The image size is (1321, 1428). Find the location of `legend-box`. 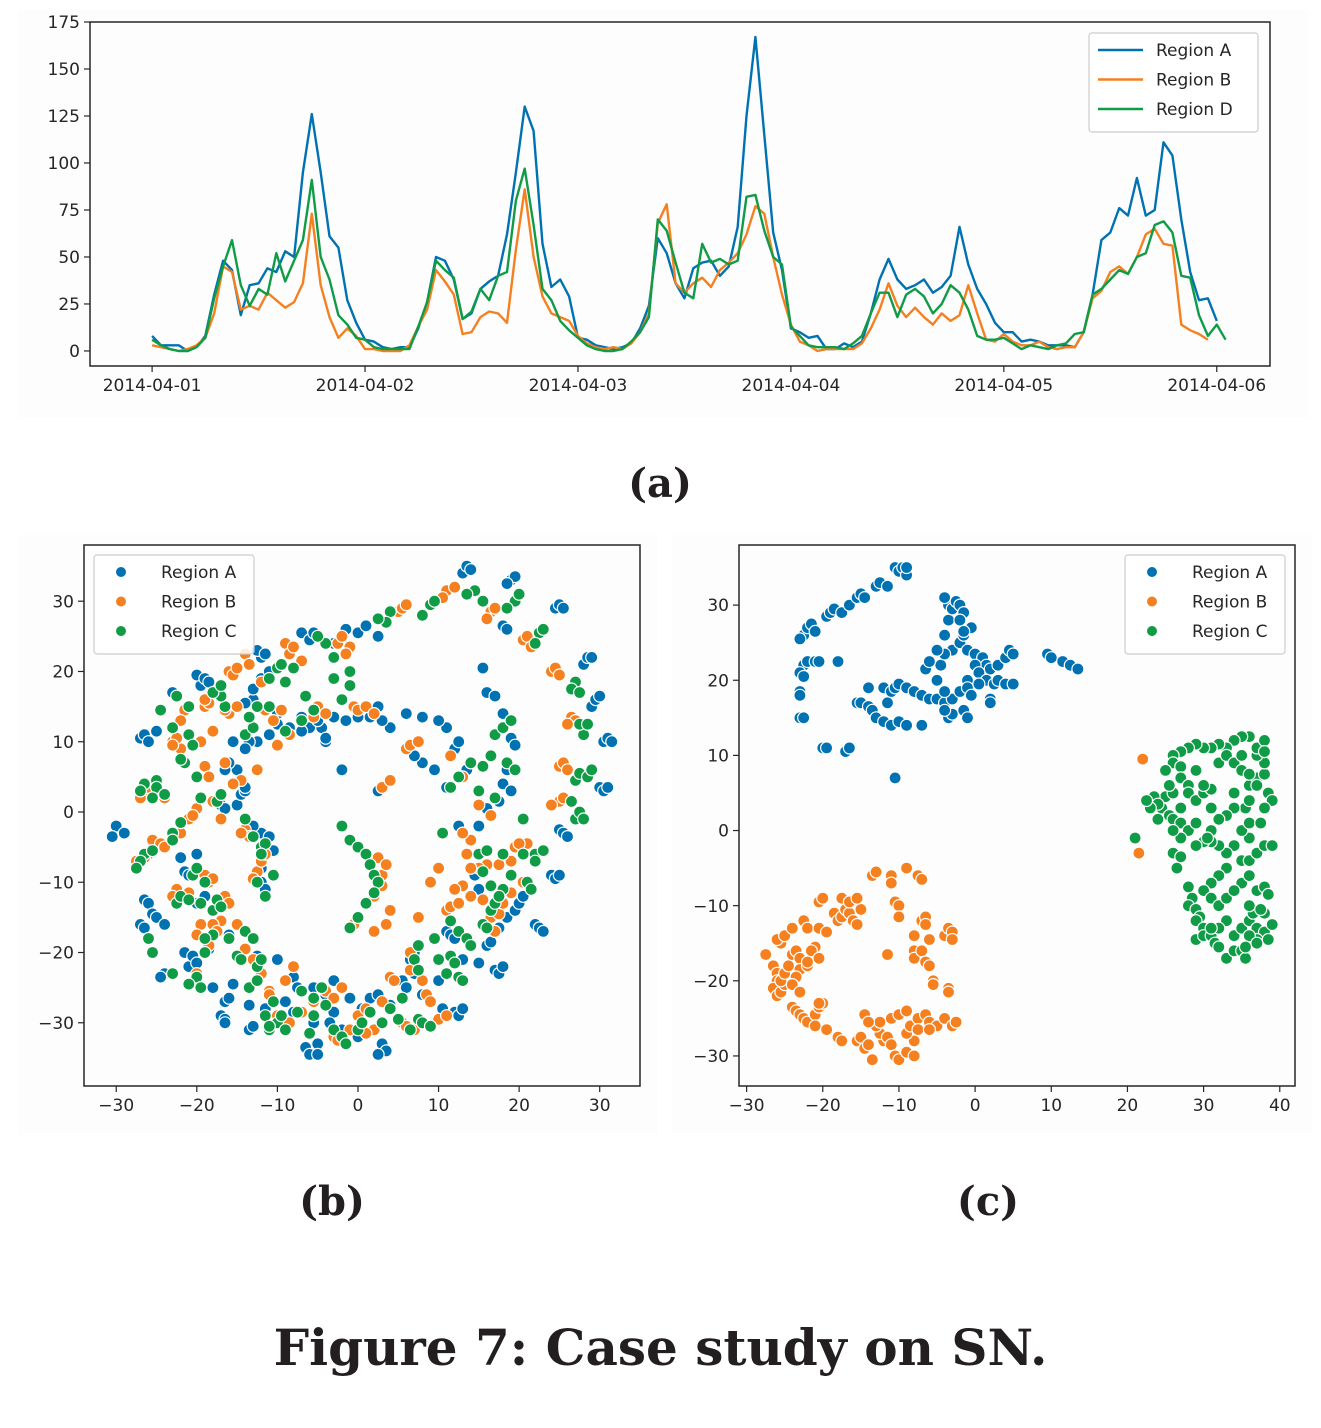

legend-box is located at coordinates (174, 604).